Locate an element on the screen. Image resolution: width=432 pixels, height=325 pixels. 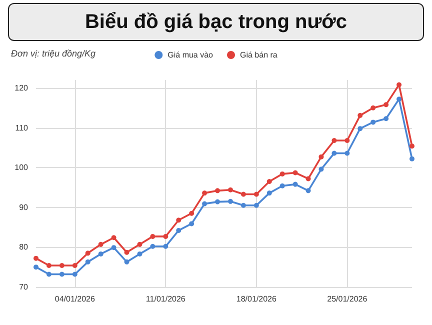
x-tick-label: 25/01/2026 is located at coordinates (347, 299).